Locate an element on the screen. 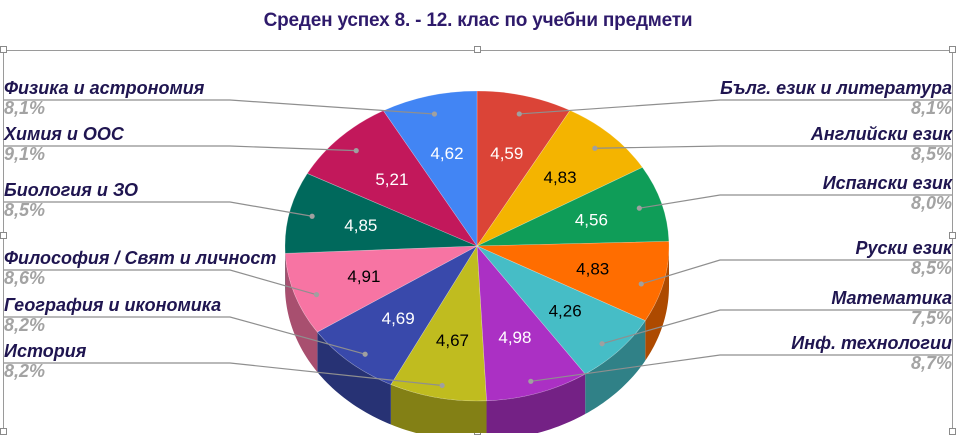 This screenshot has height=435, width=956. slice-value-label: 5,21 is located at coordinates (391, 179).